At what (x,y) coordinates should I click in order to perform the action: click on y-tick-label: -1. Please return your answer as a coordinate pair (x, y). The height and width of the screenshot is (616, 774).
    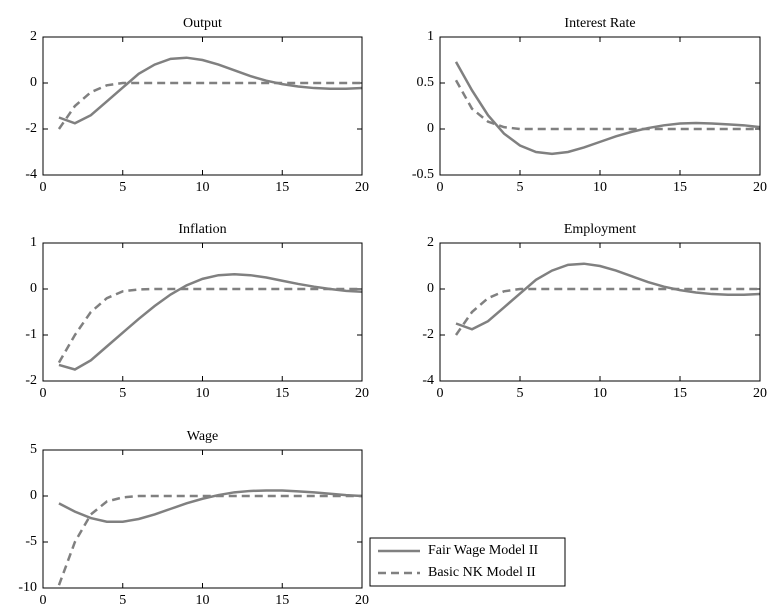
    Looking at the image, I should click on (31, 334).